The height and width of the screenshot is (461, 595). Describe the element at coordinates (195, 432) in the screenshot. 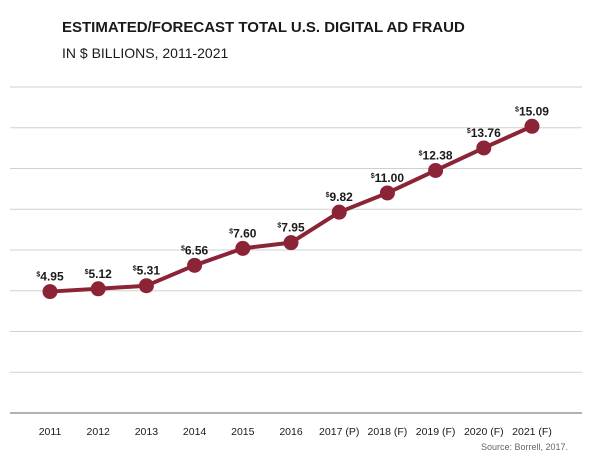

I see `x-tick-label-3: 2014` at that location.